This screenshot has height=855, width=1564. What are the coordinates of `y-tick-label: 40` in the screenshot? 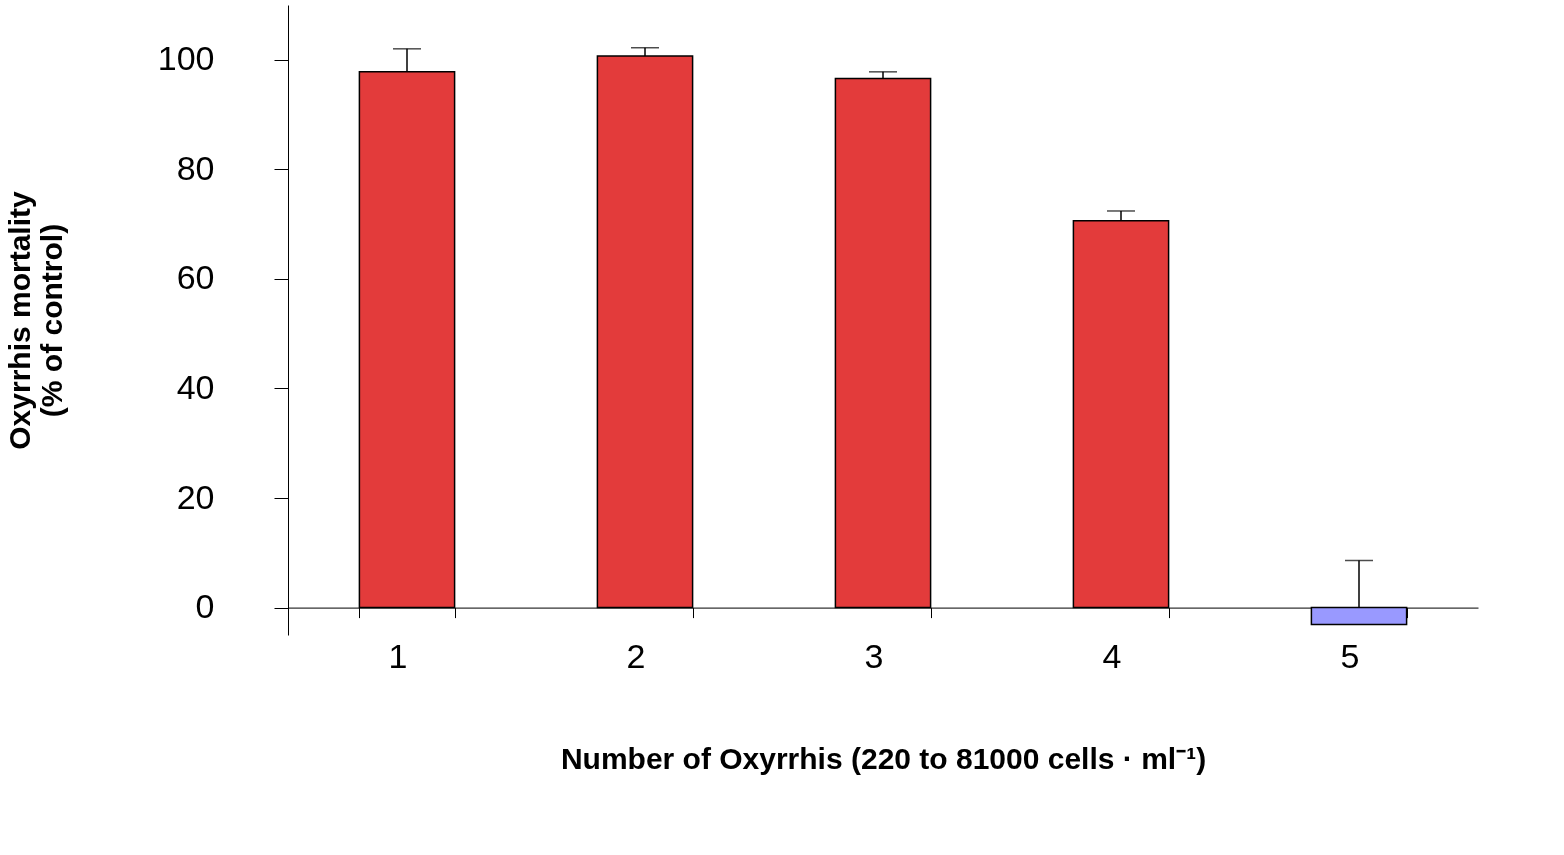 It's located at (195, 386).